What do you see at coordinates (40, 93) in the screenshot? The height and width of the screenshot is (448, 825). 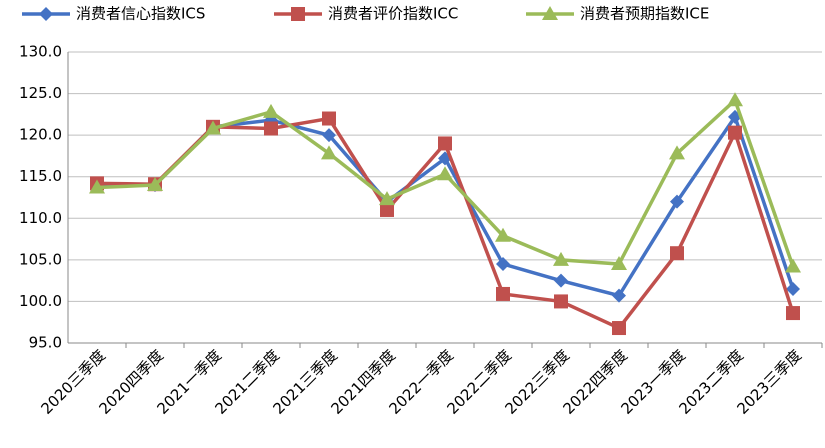 I see `y-tick-label: 125.0` at bounding box center [40, 93].